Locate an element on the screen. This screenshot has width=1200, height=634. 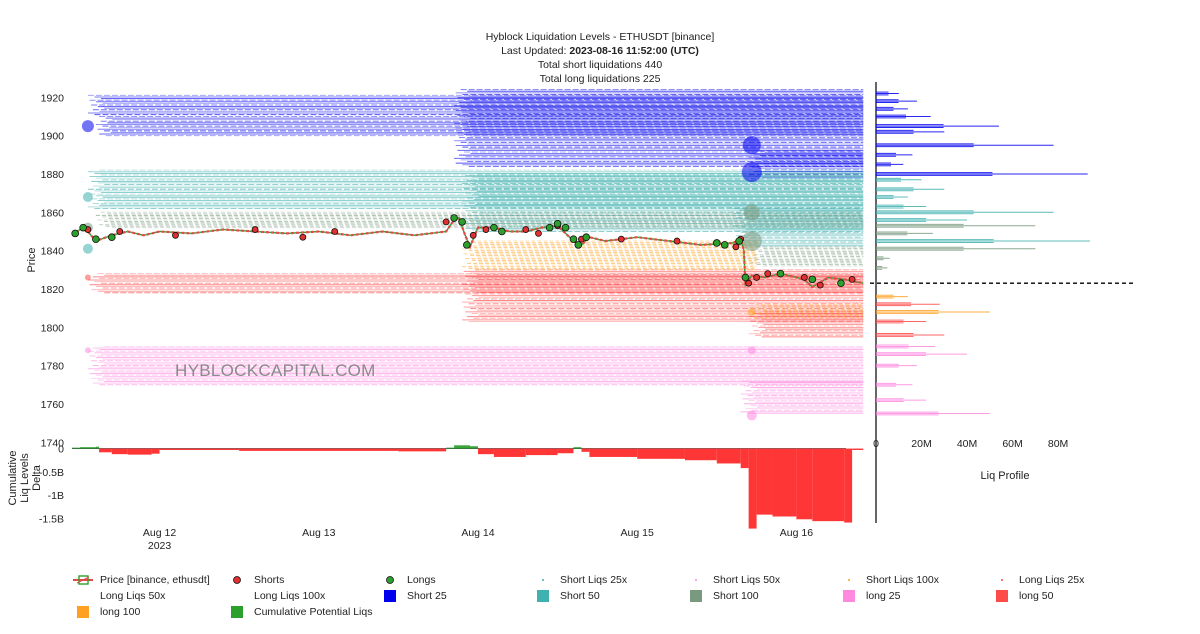
profile-x-axis-label: Liq Profile is located at coordinates (1005, 476).